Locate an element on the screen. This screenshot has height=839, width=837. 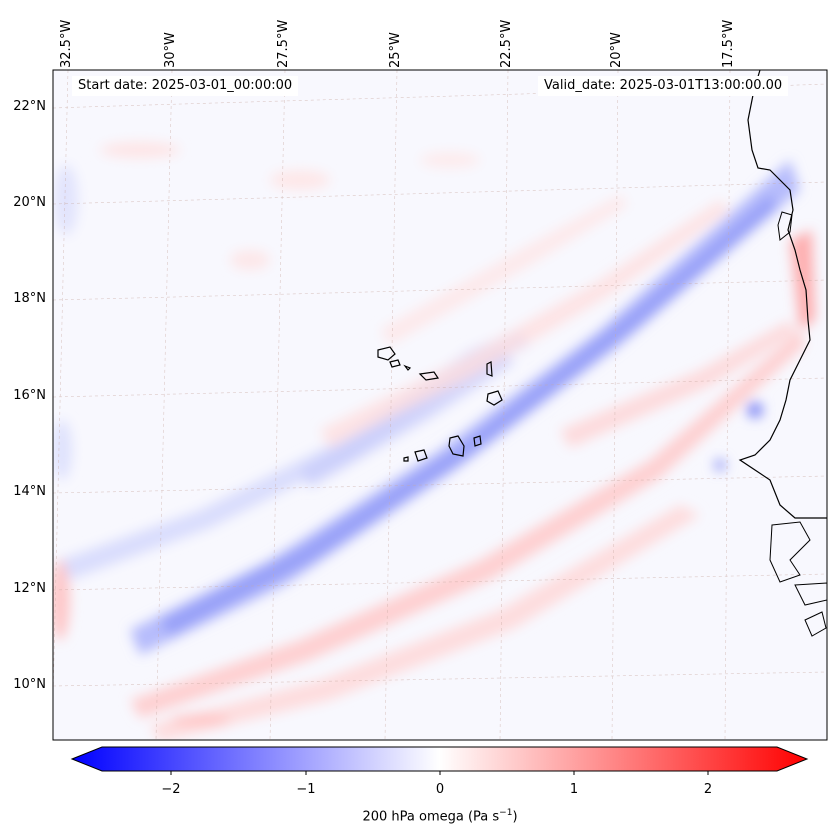
lon-label: 17.5°W is located at coordinates (728, 43).